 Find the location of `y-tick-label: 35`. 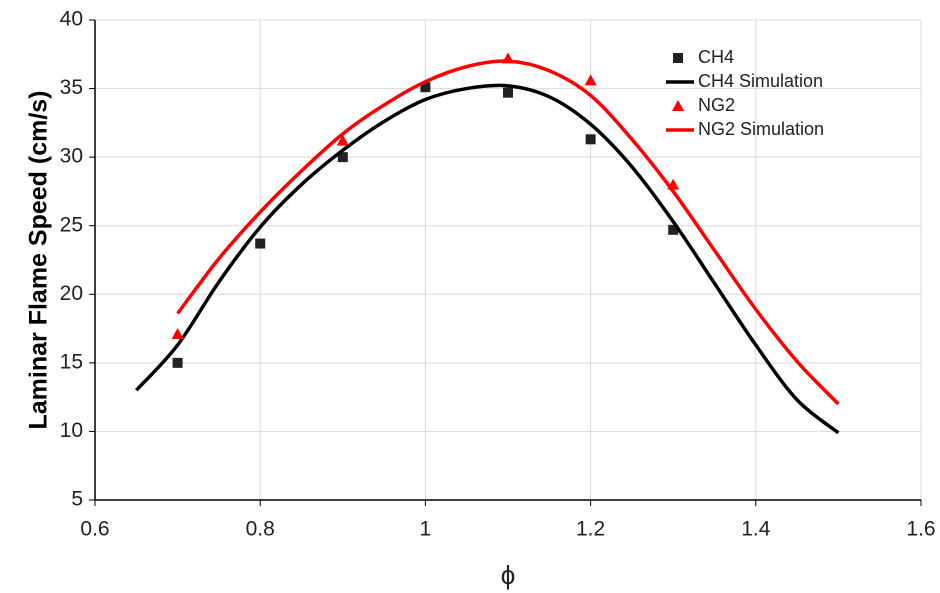

y-tick-label: 35 is located at coordinates (71, 87).